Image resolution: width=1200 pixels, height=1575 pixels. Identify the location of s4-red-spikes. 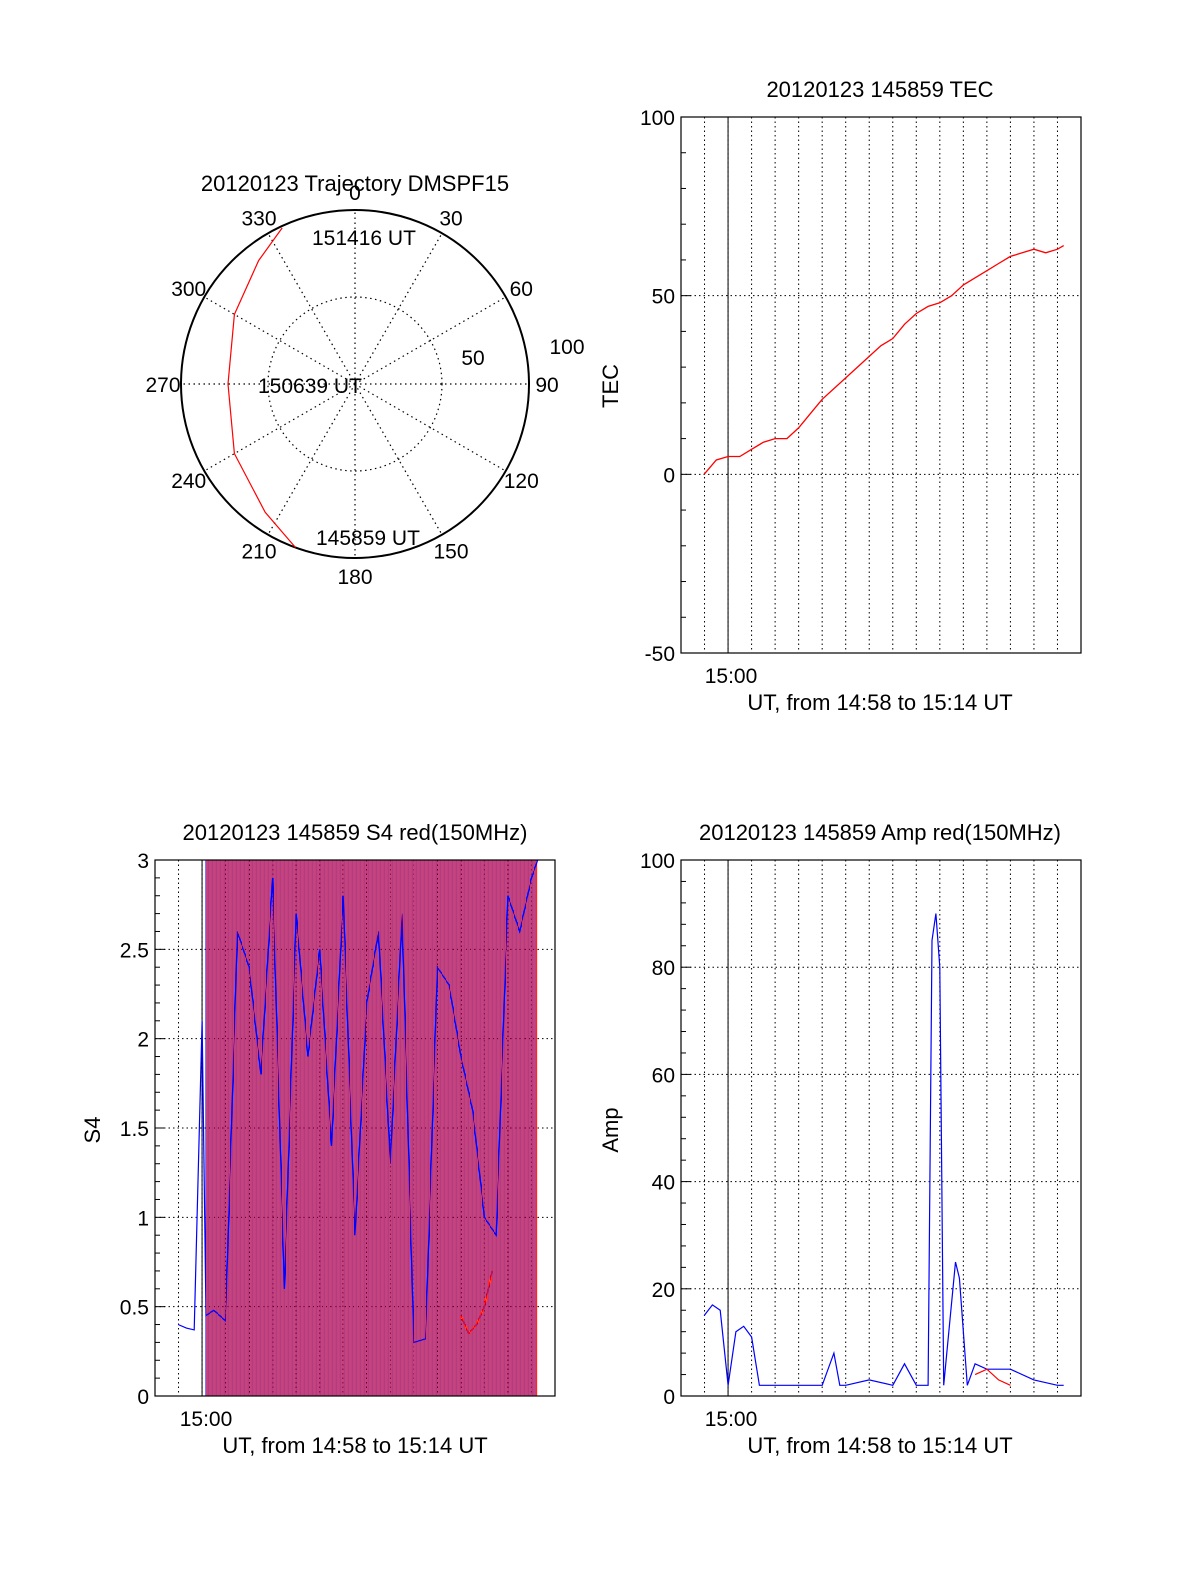
(371, 1128).